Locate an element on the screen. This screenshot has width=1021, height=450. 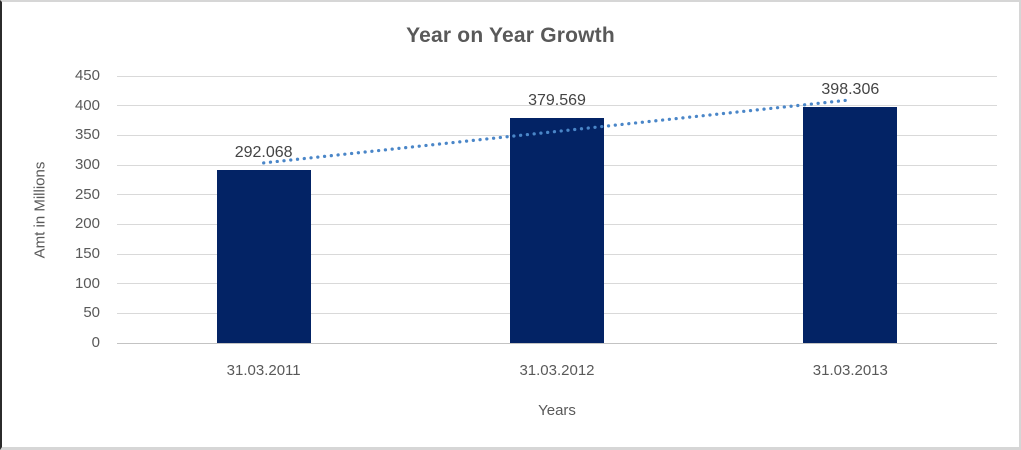
y-tick-label: 400 is located at coordinates (87, 105).